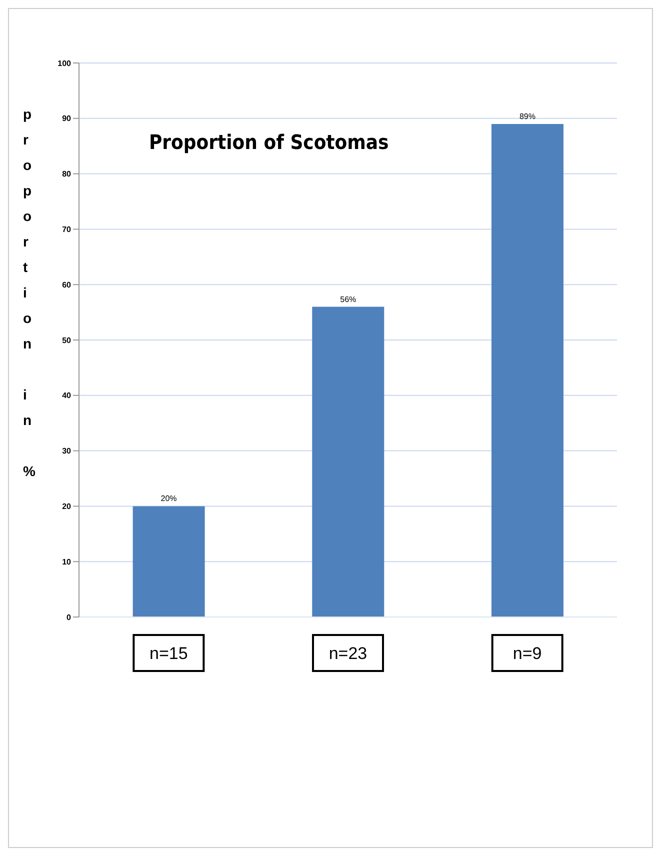 Image resolution: width=661 pixels, height=860 pixels. I want to click on y-tick-label: 40, so click(67, 395).